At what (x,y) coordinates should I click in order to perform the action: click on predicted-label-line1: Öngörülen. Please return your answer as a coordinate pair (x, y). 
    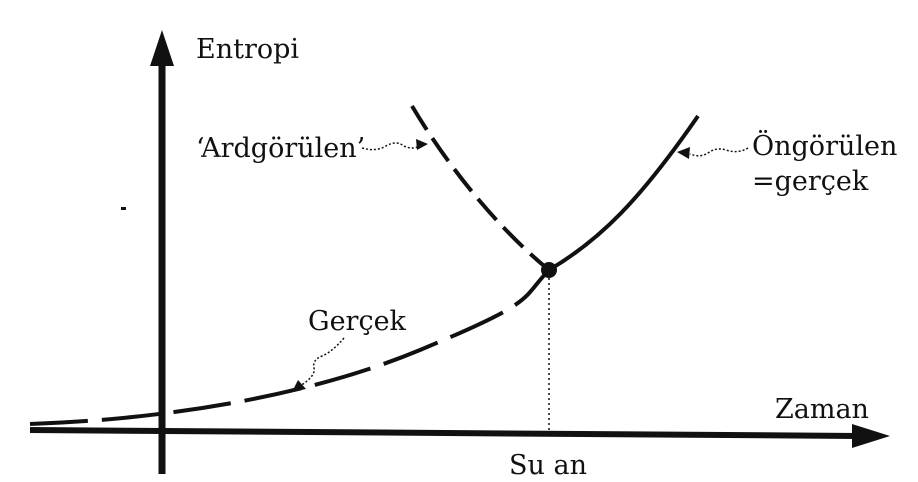
    Looking at the image, I should click on (824, 145).